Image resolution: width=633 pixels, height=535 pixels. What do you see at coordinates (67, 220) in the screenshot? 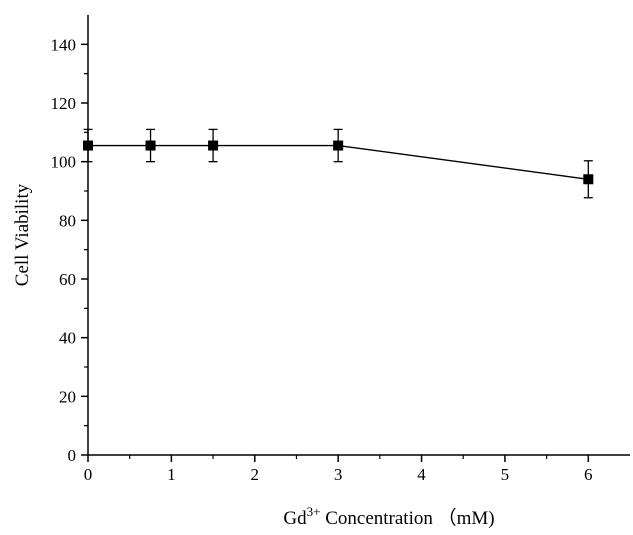
I see `y-tick-label: 80` at bounding box center [67, 220].